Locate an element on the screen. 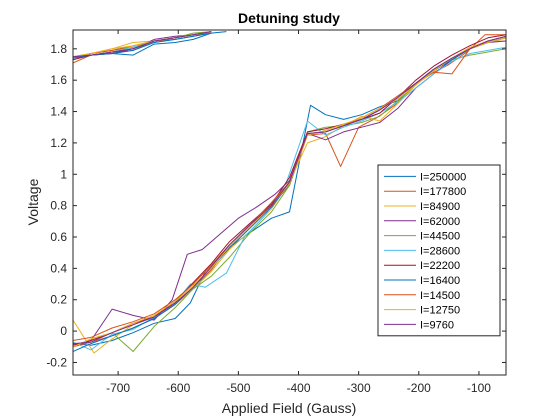  legend-label-9: I=14500 is located at coordinates (440, 296).